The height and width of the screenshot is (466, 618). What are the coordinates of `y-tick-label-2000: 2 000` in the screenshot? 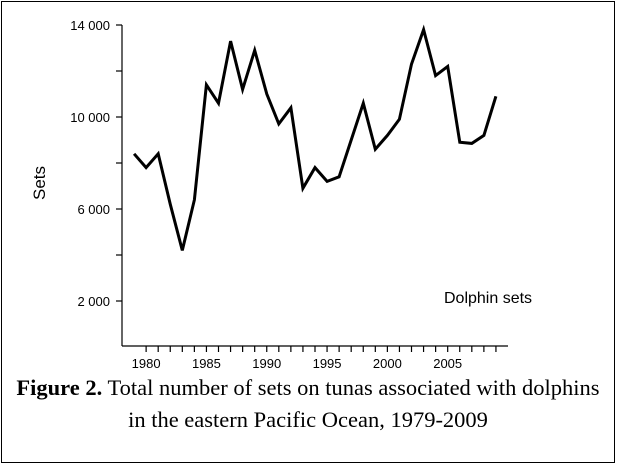 It's located at (93, 301).